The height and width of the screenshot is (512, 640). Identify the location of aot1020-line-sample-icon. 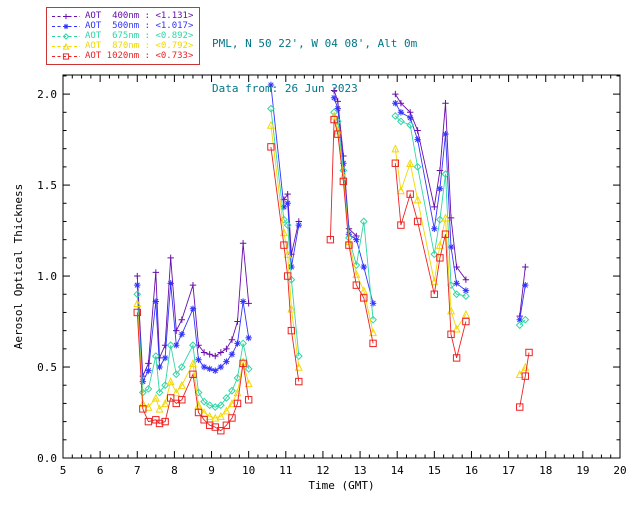
(66, 56).